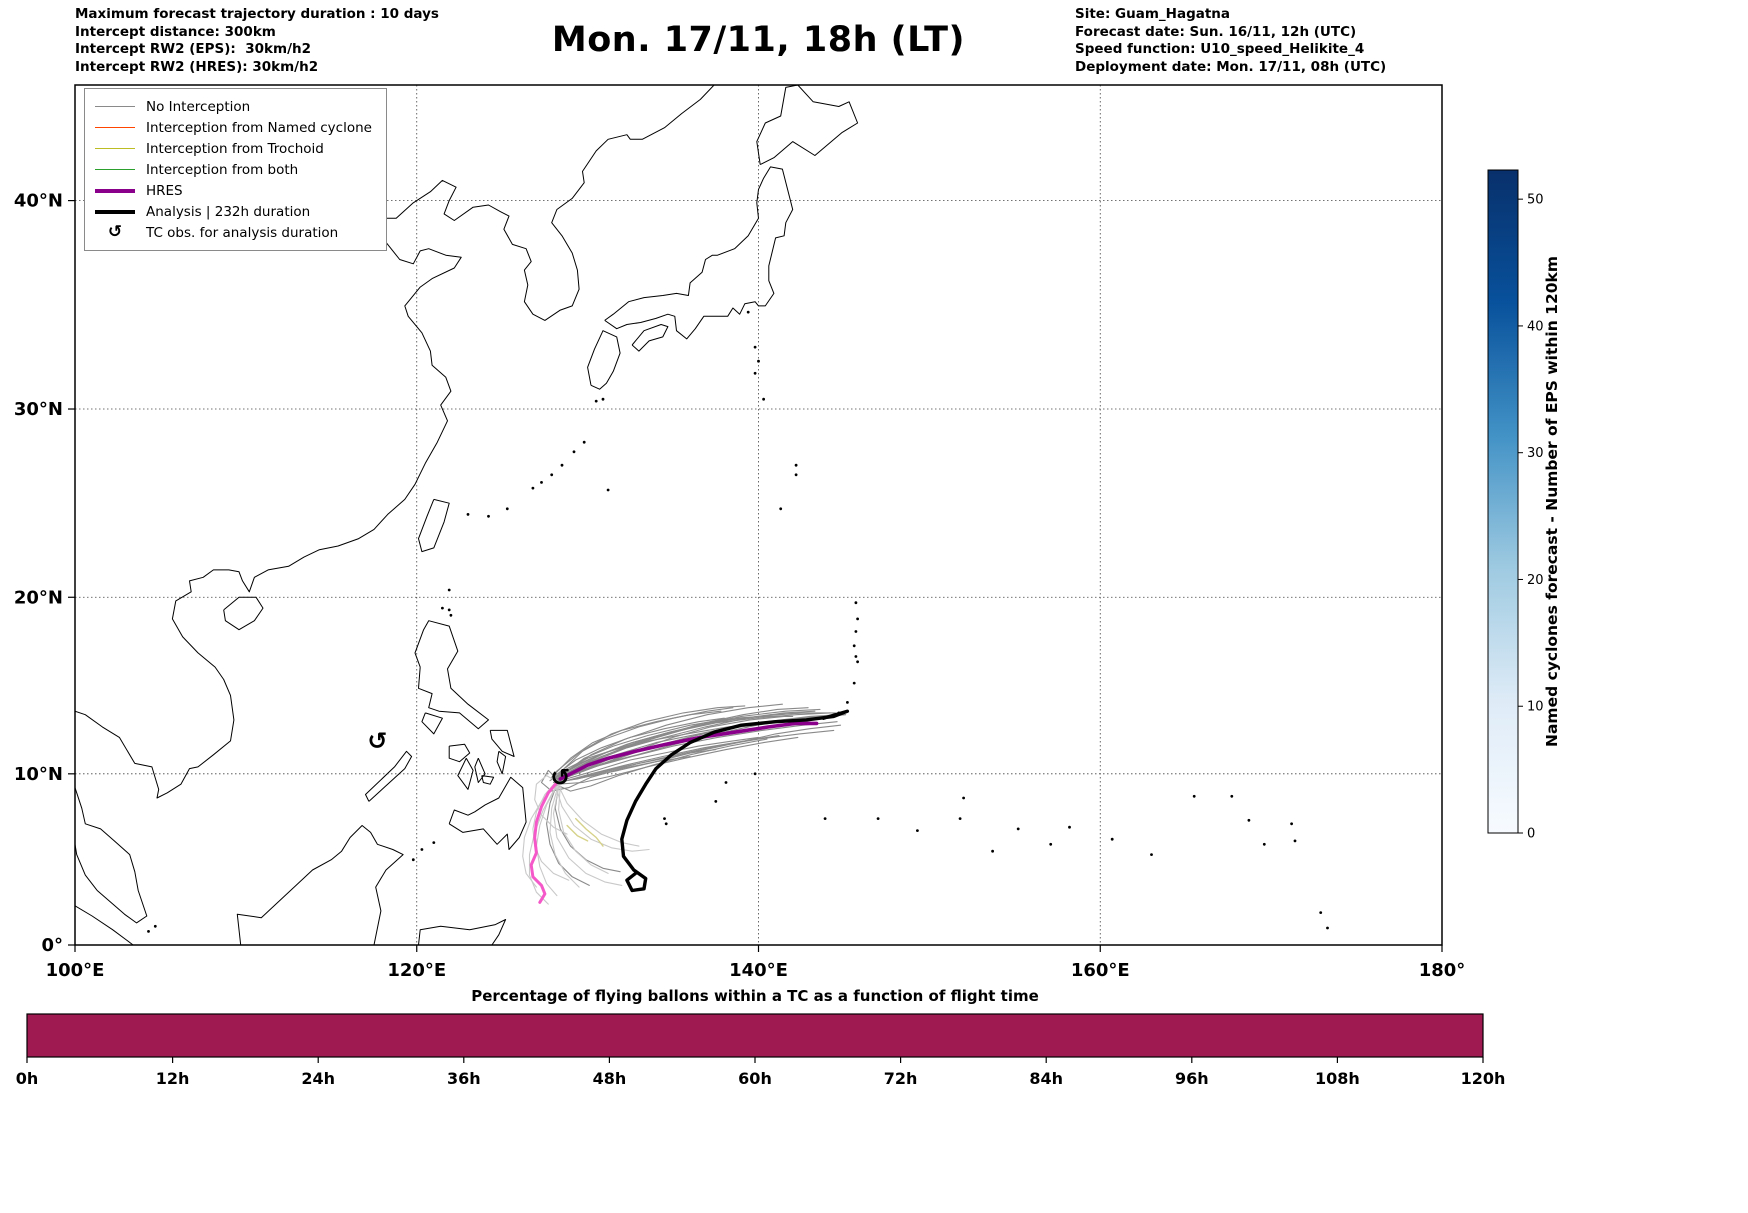  Describe the element at coordinates (1153, 14) in the screenshot. I see `header-right-line-1: Site: Guam_Hagatna` at that location.